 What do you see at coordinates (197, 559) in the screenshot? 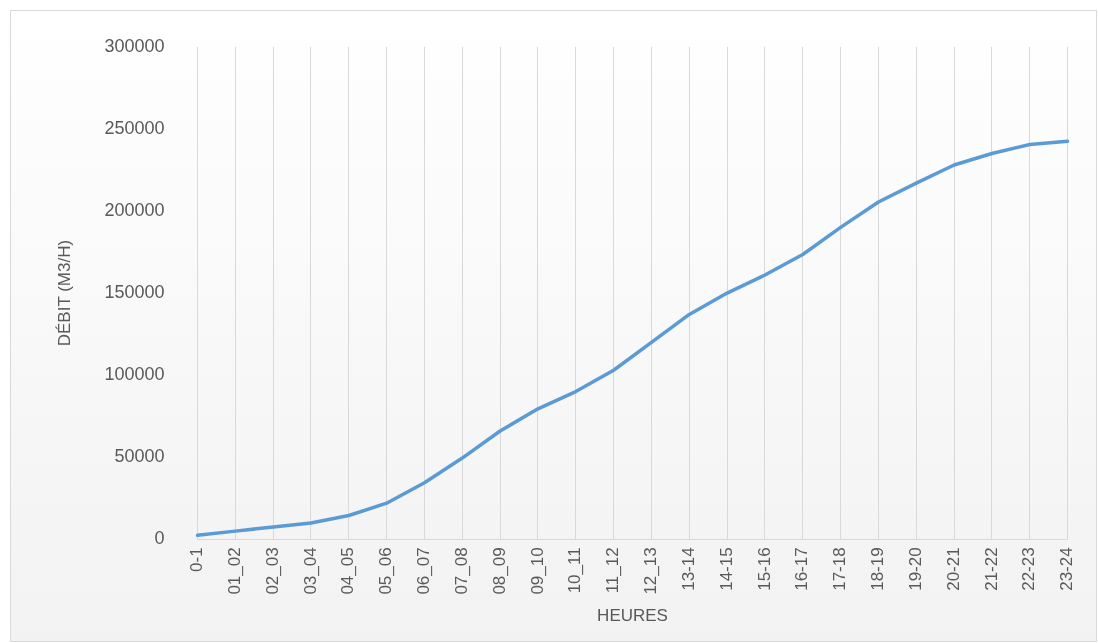
I see `x-tick-label: 0-1` at bounding box center [197, 559].